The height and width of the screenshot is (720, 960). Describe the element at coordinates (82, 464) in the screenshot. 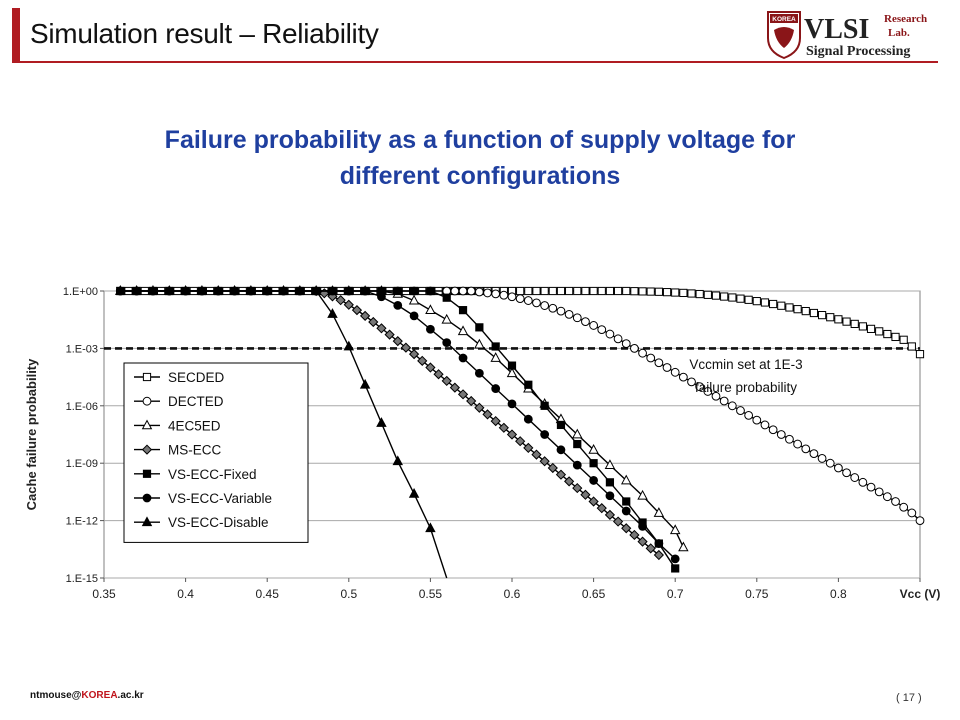

I see `y-tick-label: 1.E-09` at that location.